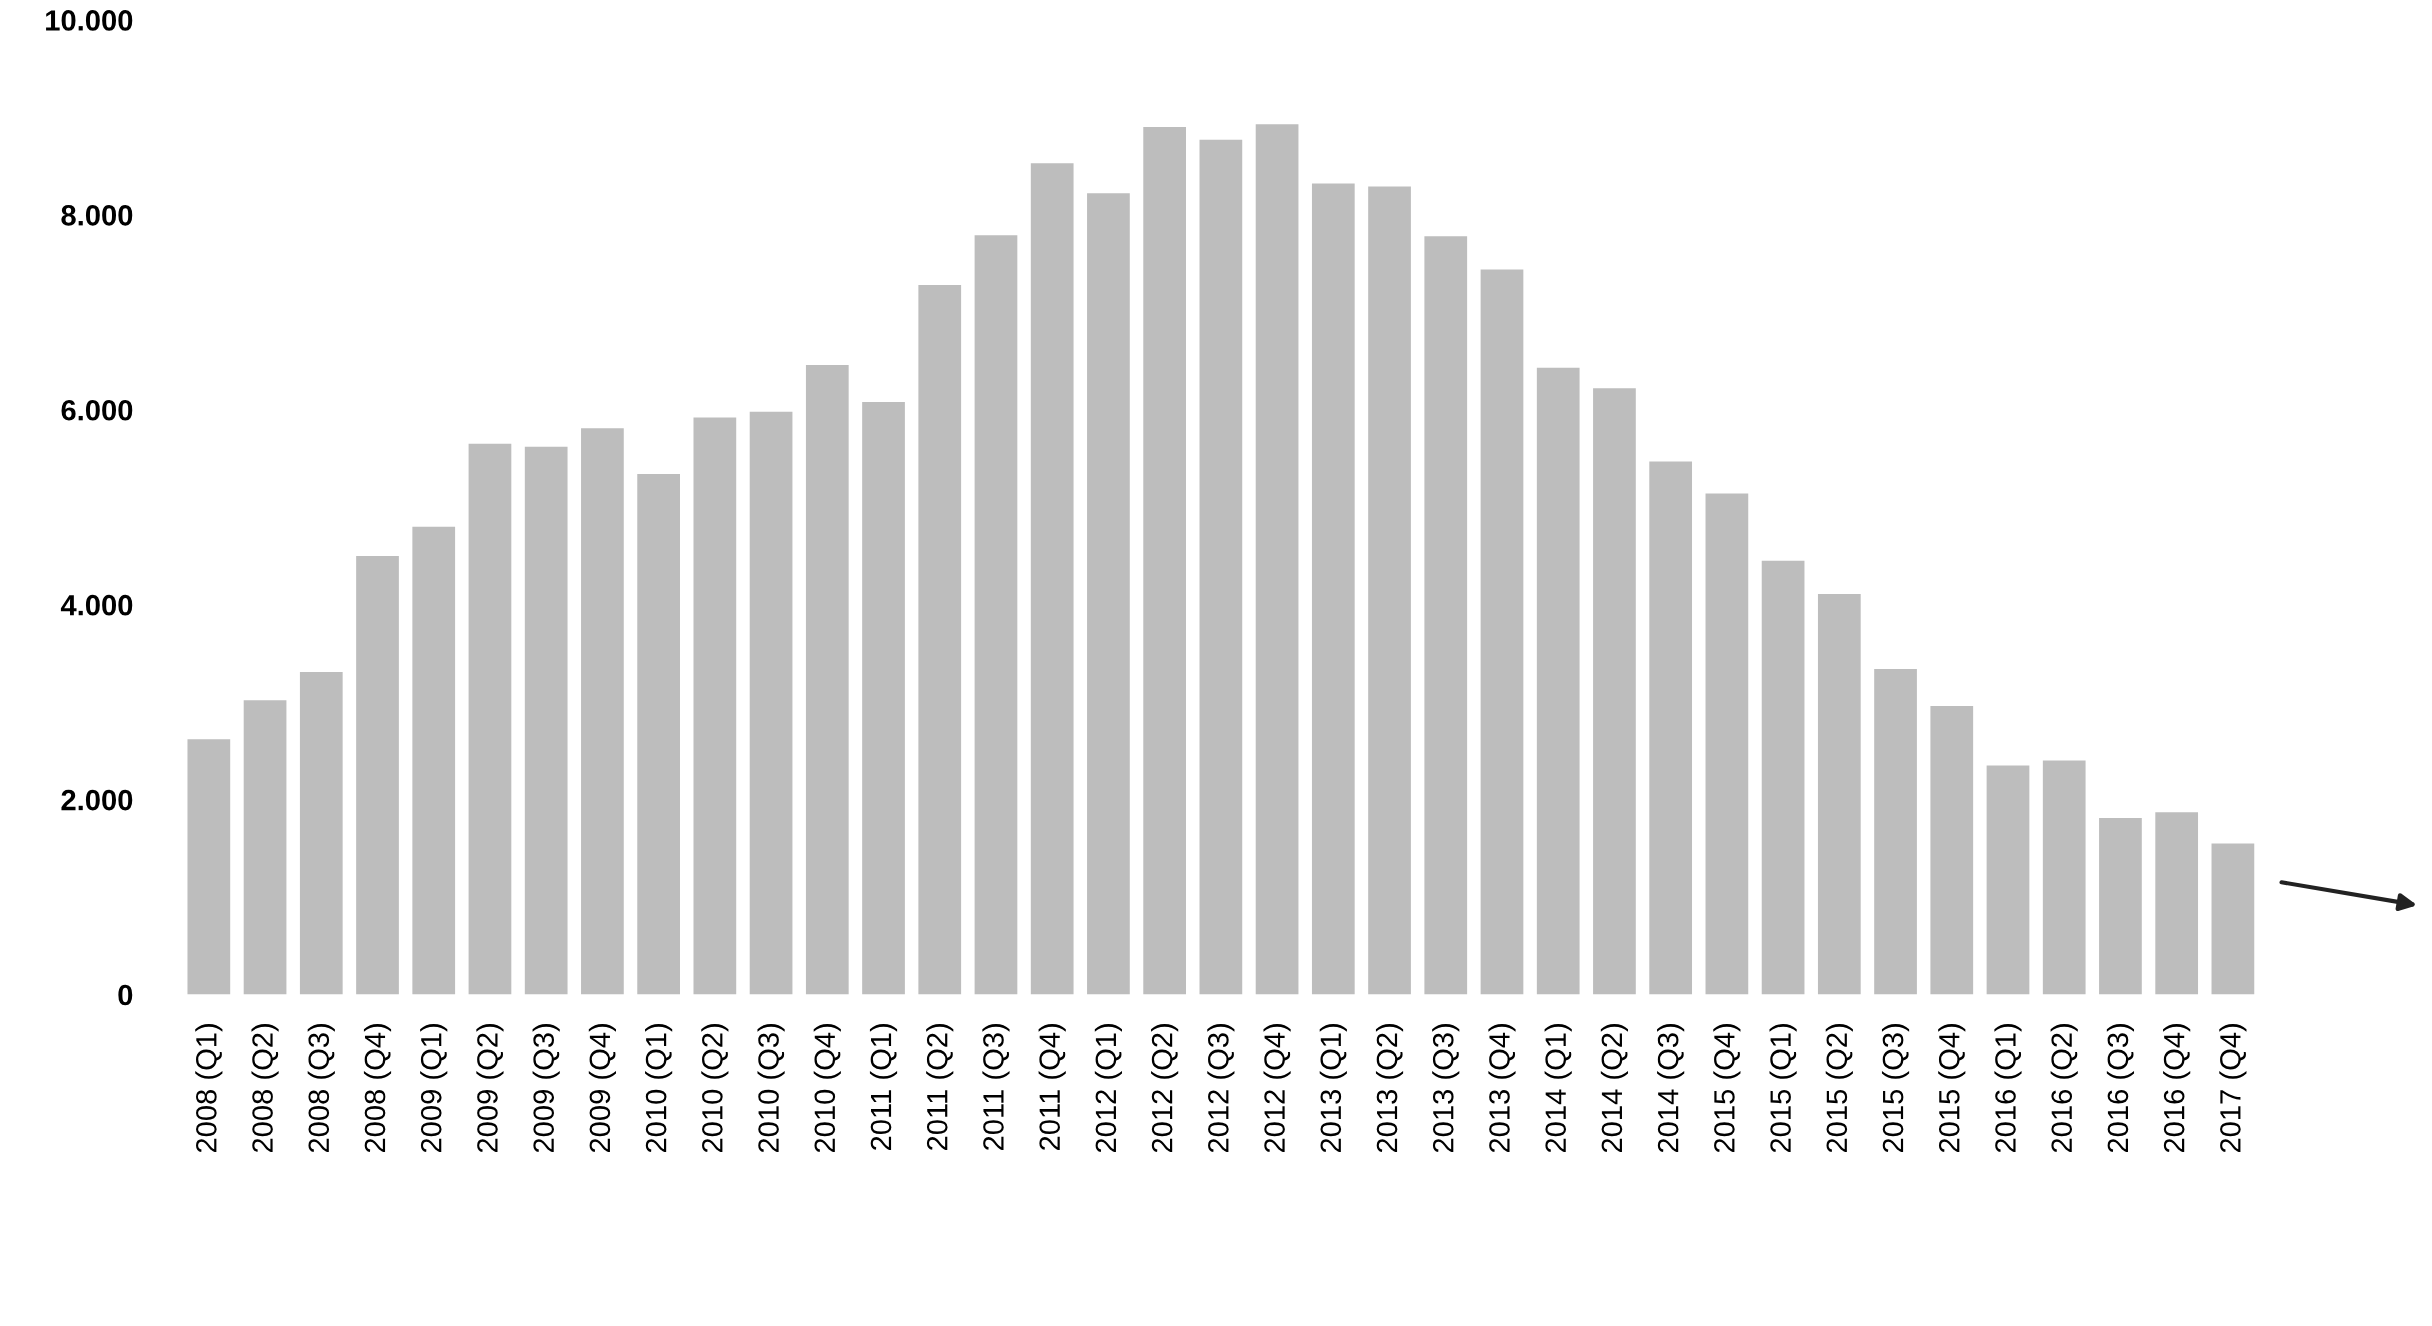  I want to click on x-tick-label: 2010 (Q4), so click(827, 1088).